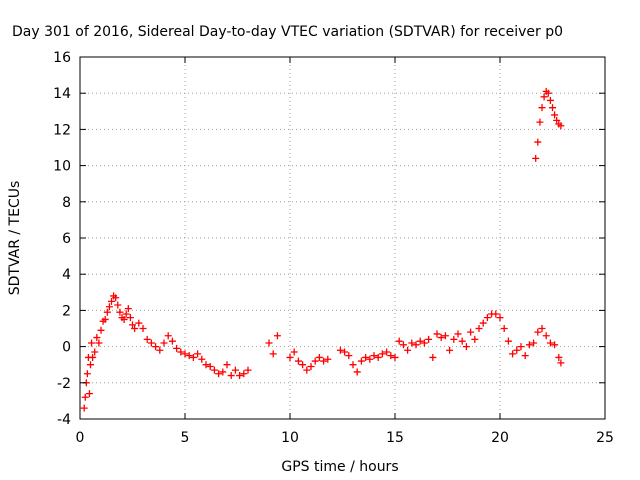 This screenshot has height=480, width=640. What do you see at coordinates (290, 438) in the screenshot?
I see `x-tick-label: 10` at bounding box center [290, 438].